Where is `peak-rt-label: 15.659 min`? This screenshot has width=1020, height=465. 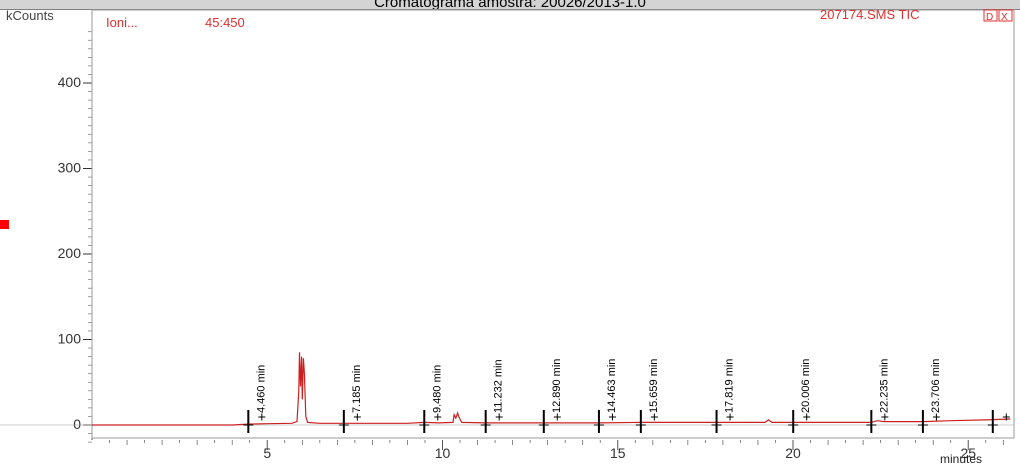
peak-rt-label: 15.659 min is located at coordinates (654, 386).